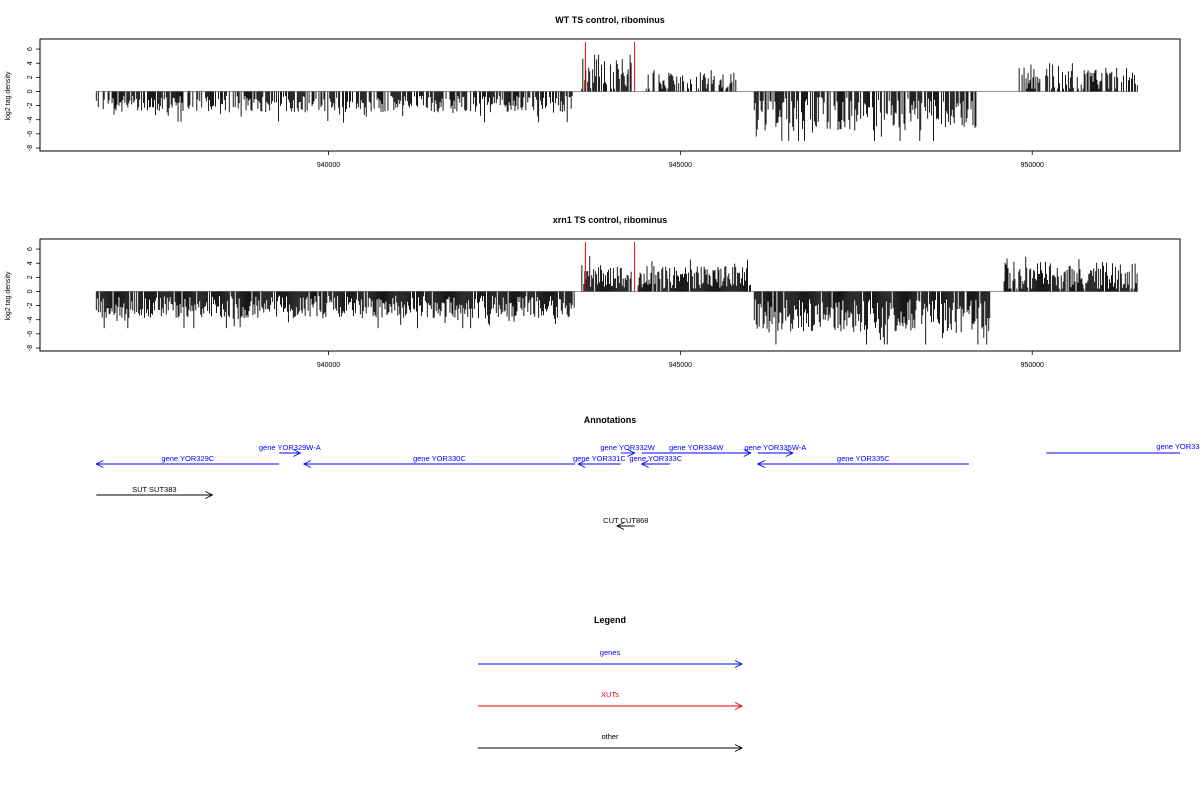 The image size is (1200, 800). I want to click on legend-label: XUTs, so click(610, 694).